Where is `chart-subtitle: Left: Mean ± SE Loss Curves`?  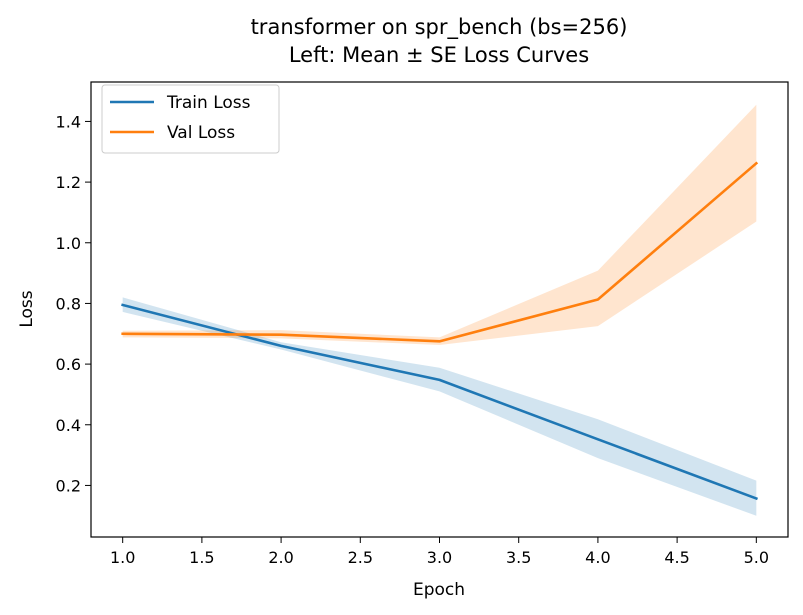
chart-subtitle: Left: Mean ± SE Loss Curves is located at coordinates (439, 55).